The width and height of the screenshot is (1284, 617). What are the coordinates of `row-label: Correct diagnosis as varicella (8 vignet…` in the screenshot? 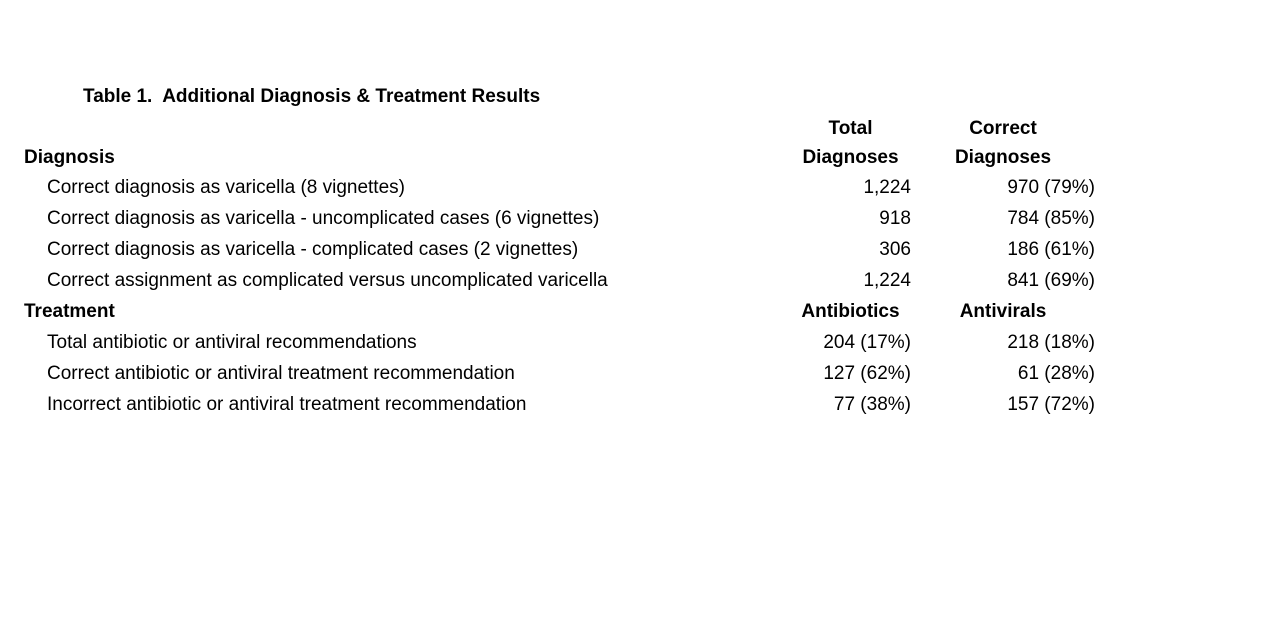 It's located at (226, 187).